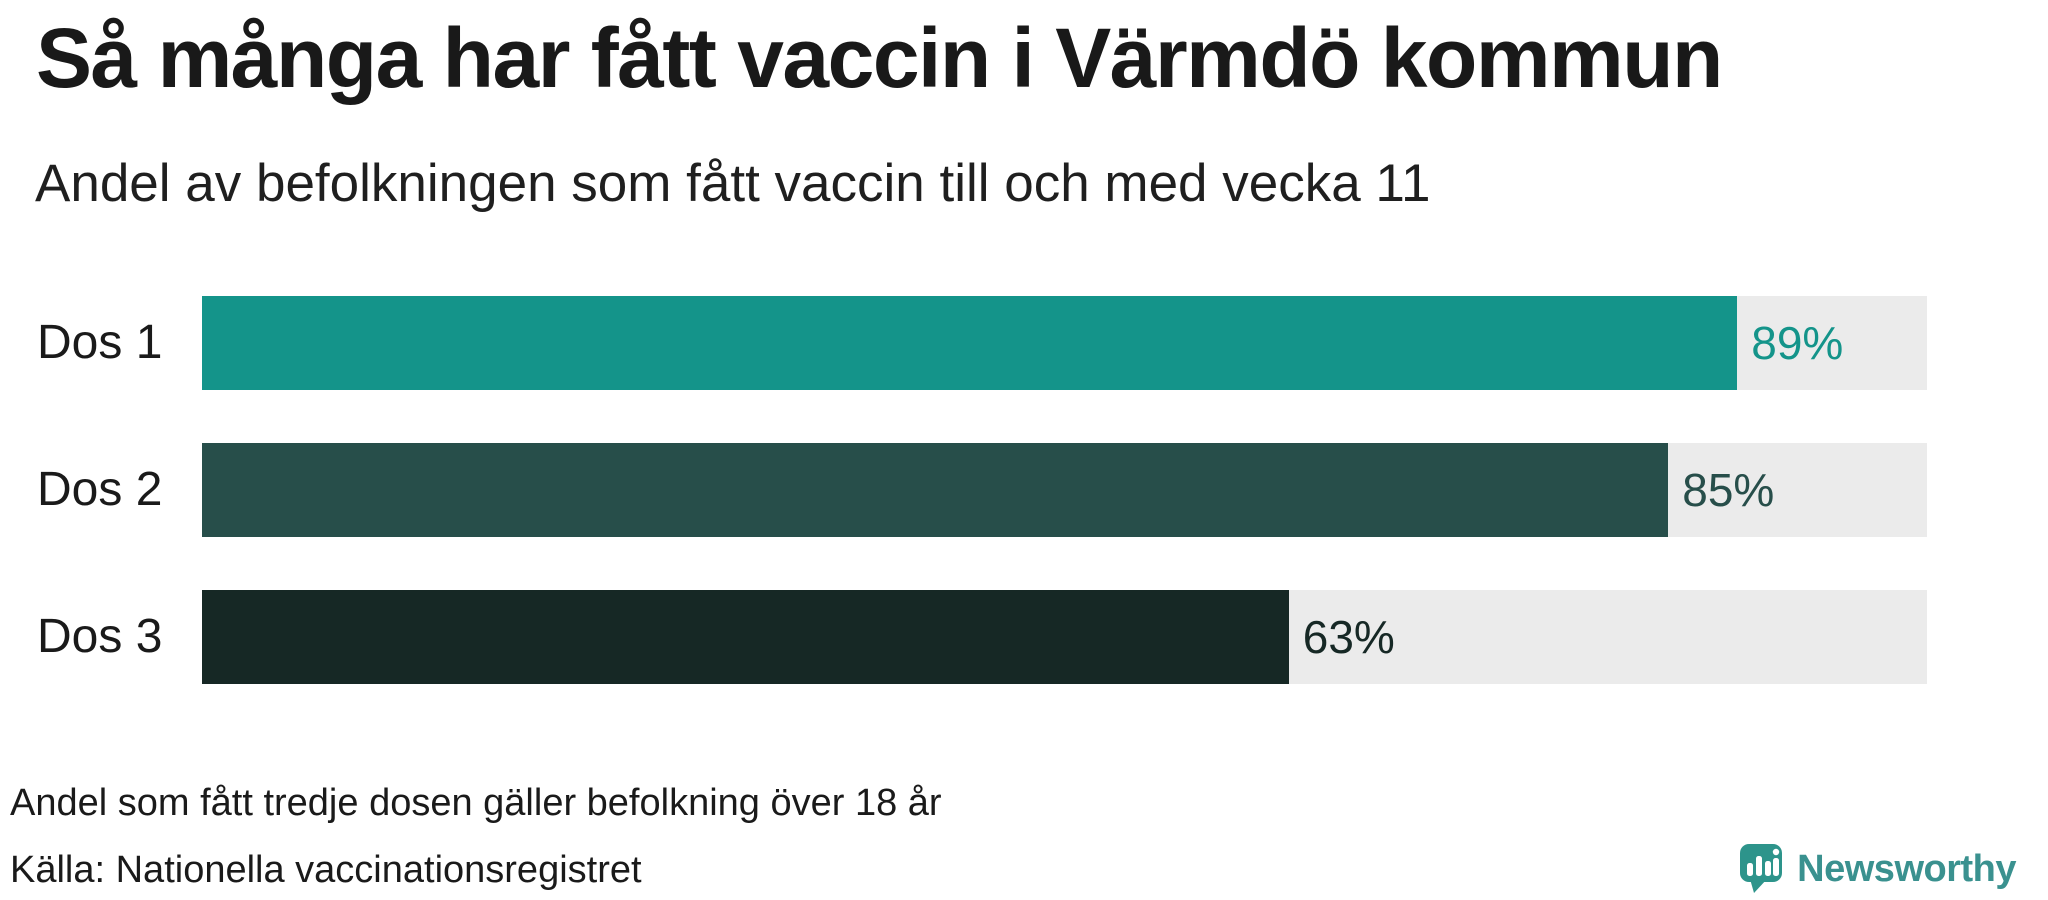 Image resolution: width=2048 pixels, height=900 pixels. Describe the element at coordinates (879, 58) in the screenshot. I see `page-title: Så många har fått vaccin i Värmdö kommun` at that location.